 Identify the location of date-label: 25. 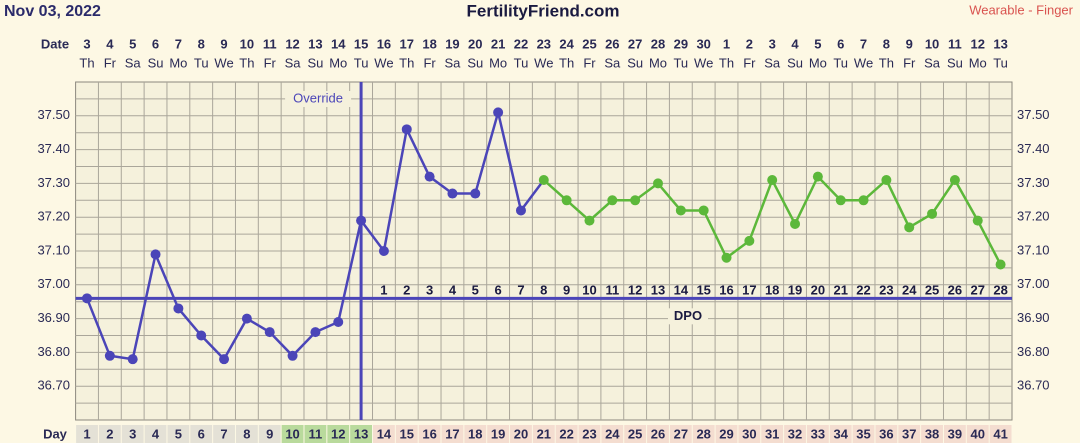
(589, 43).